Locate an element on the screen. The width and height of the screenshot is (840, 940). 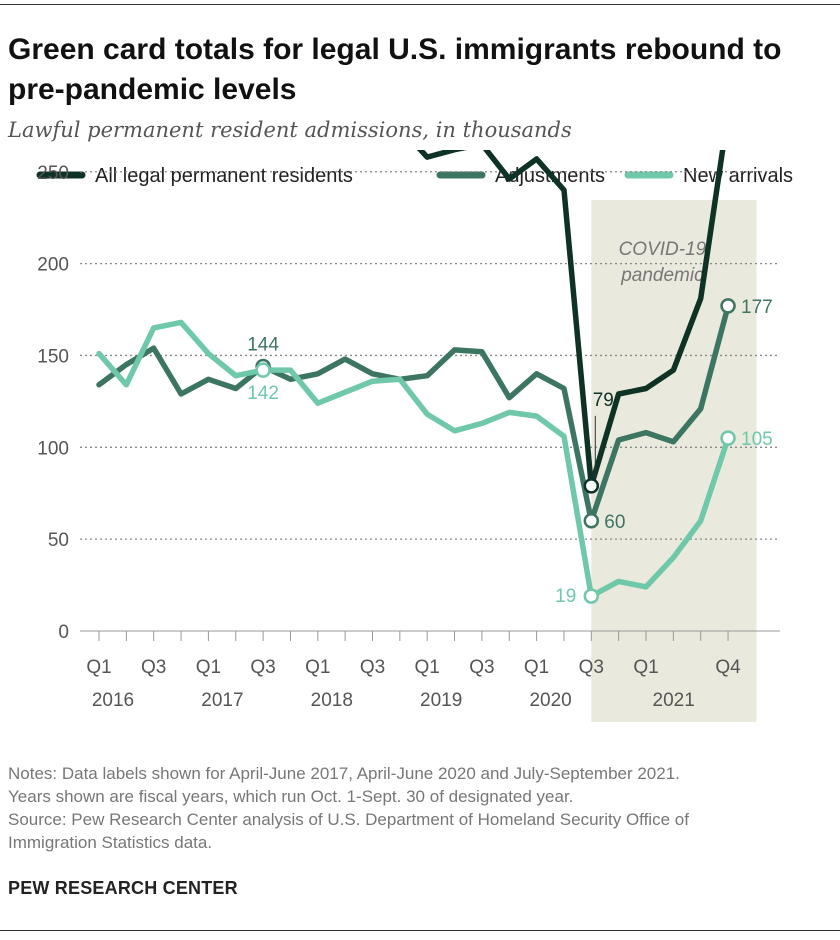
data-label: 60 is located at coordinates (614, 522).